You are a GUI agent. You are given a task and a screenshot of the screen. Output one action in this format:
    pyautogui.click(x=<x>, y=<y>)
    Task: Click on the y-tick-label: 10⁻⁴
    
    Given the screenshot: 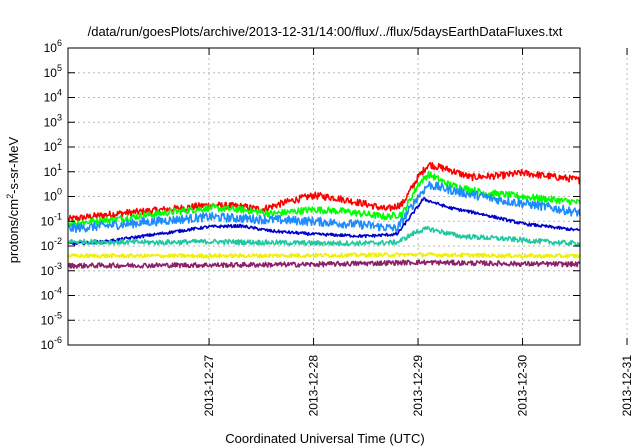 What is the action you would take?
    pyautogui.click(x=51, y=294)
    